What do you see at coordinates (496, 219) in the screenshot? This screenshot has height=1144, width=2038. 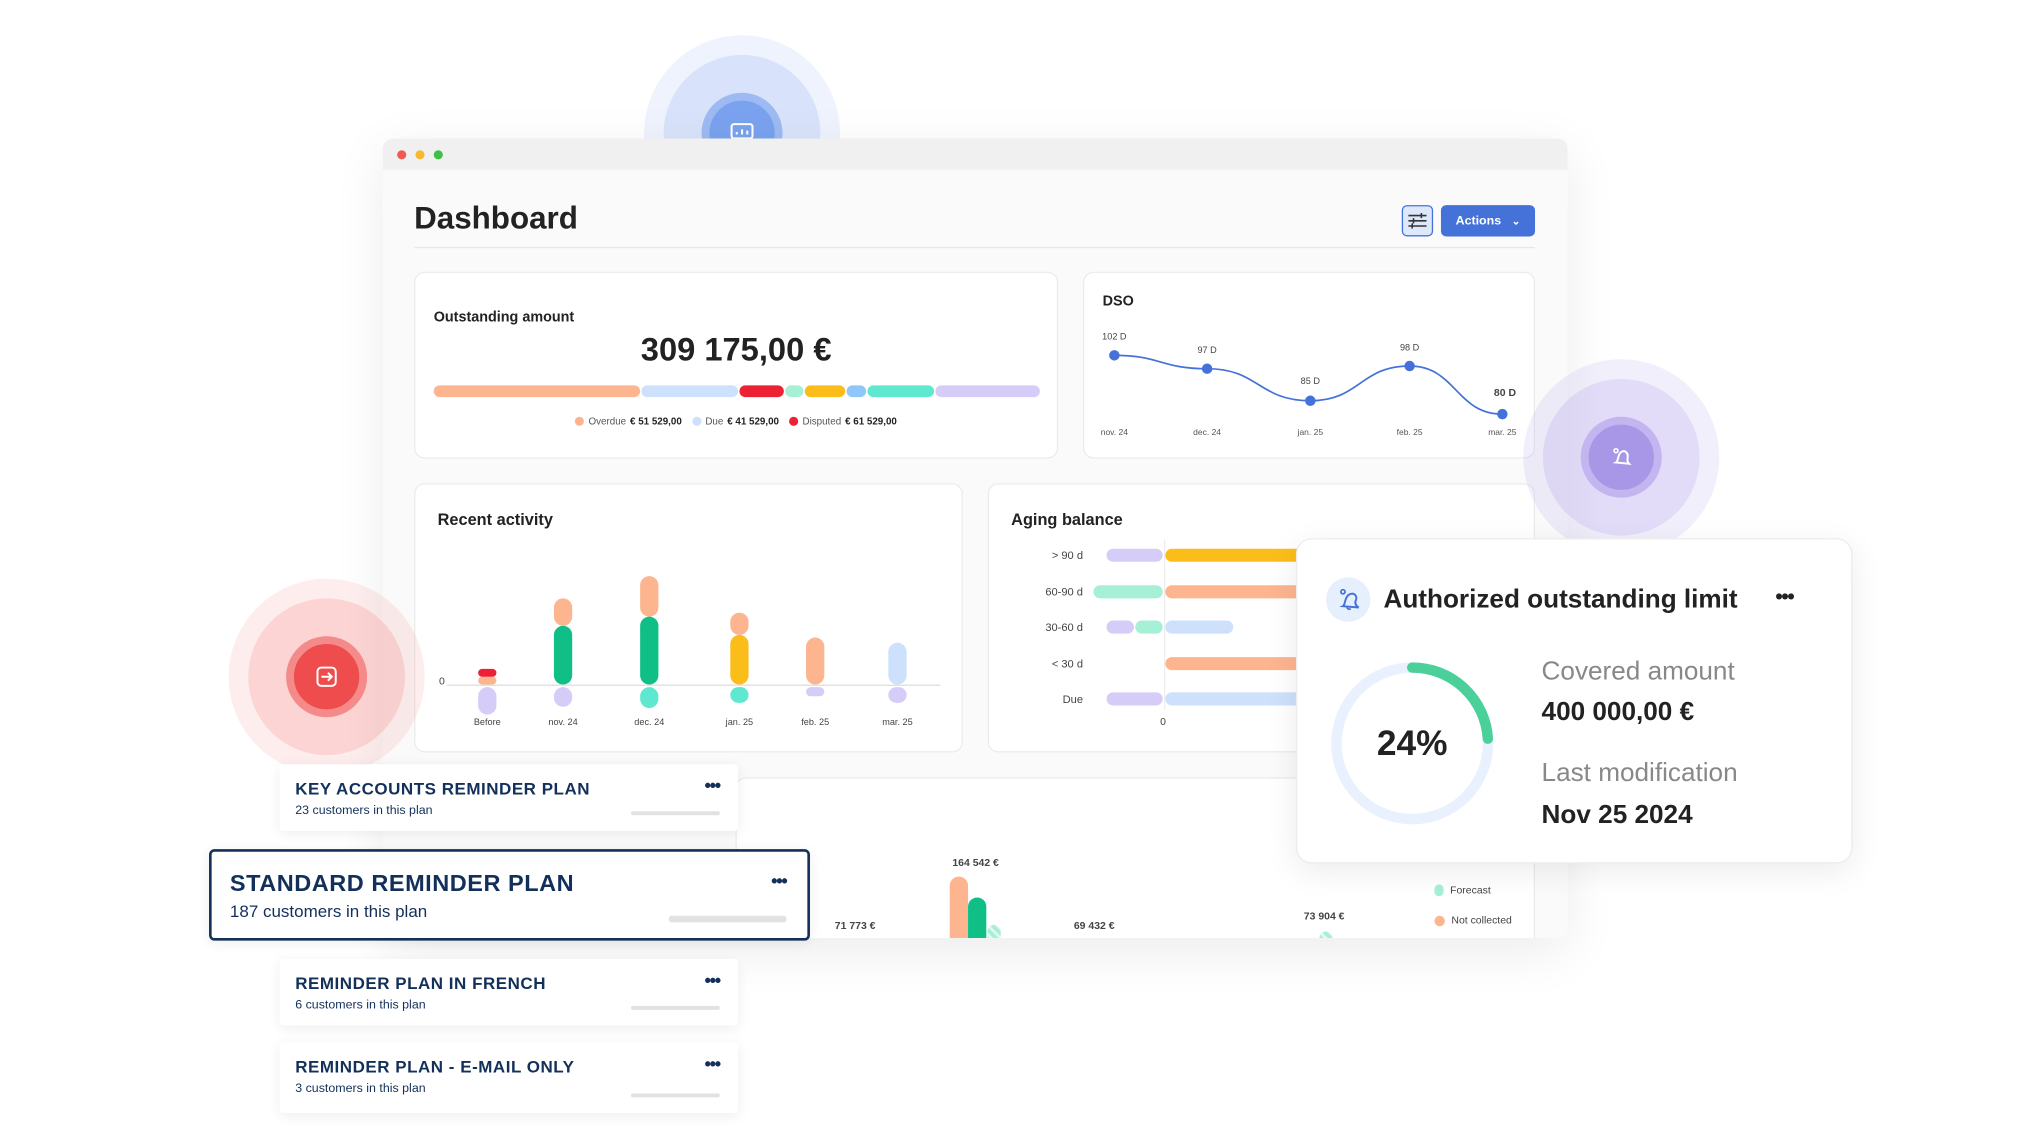 I see `page-title: Dashboard` at bounding box center [496, 219].